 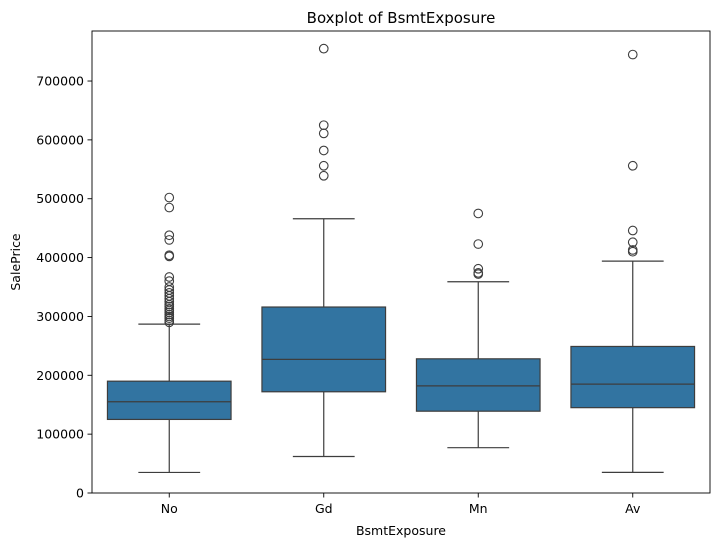 What do you see at coordinates (60, 316) in the screenshot?
I see `y-tick-label: 300000` at bounding box center [60, 316].